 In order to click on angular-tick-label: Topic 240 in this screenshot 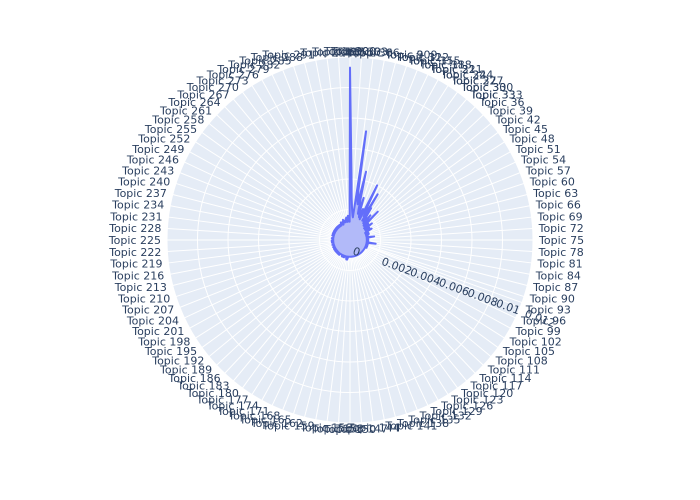, I will do `click(143, 182)`.